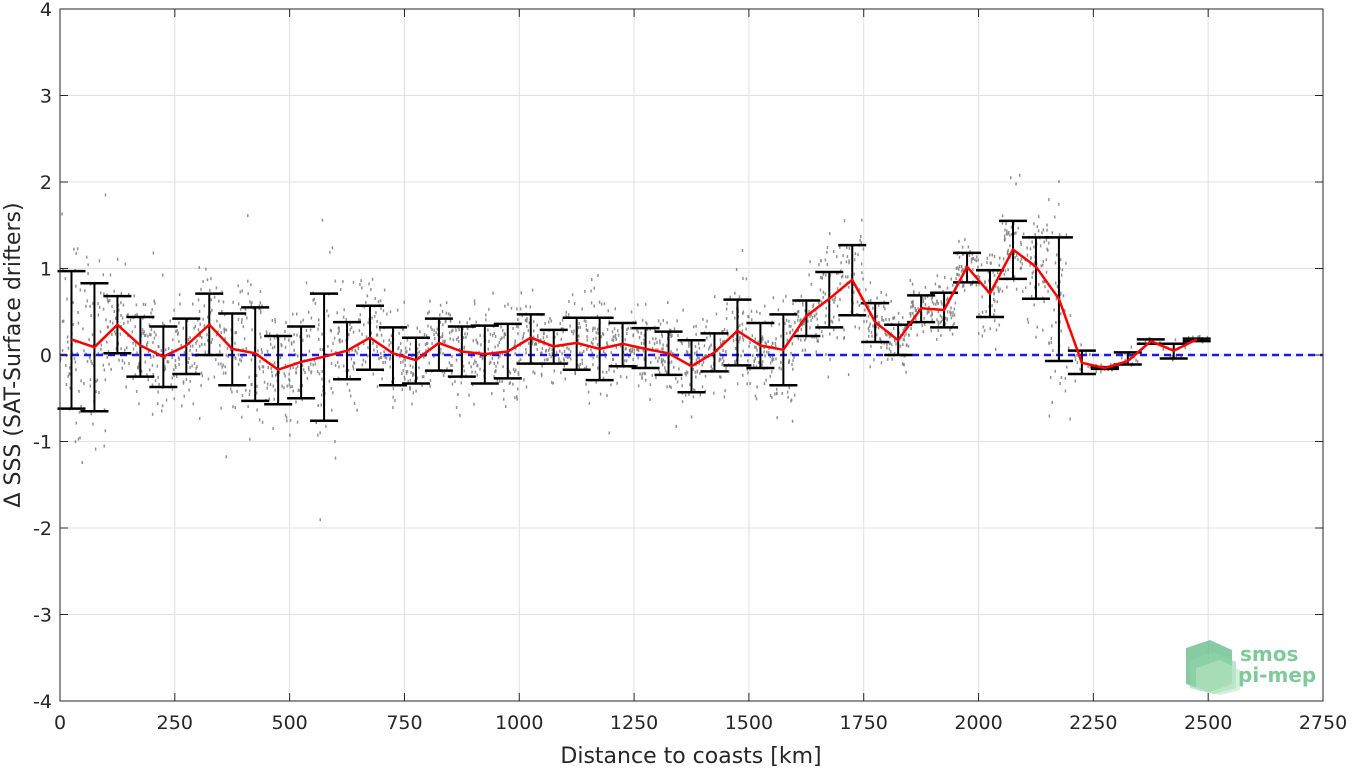  I want to click on x-tick-label: 2000, so click(978, 723).